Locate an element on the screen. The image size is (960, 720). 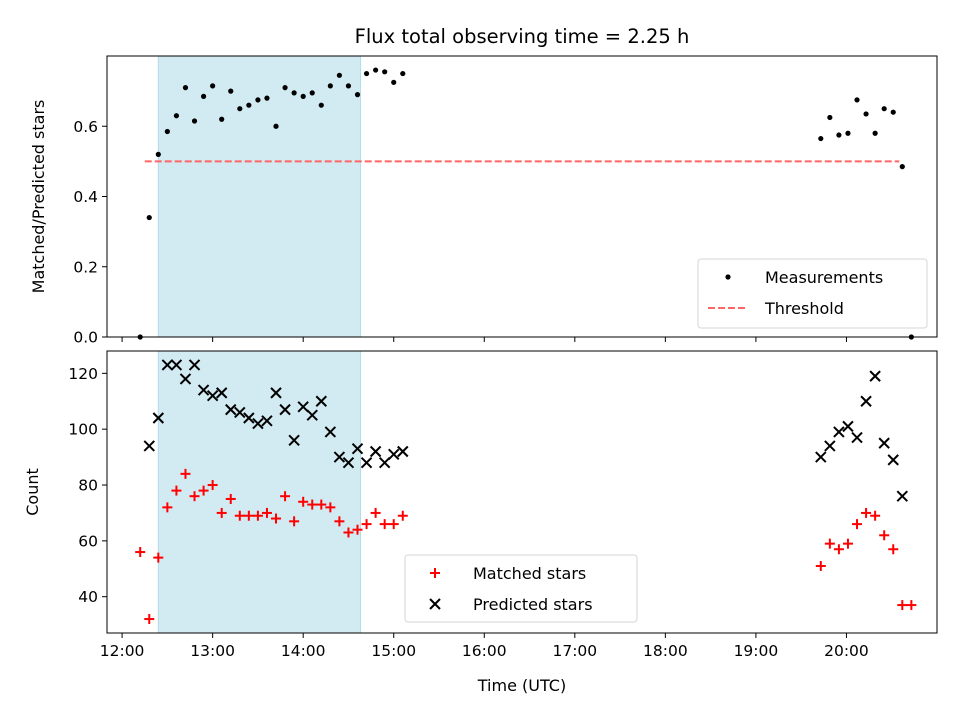
count-x-tick-label: 12:00 is located at coordinates (122, 651).